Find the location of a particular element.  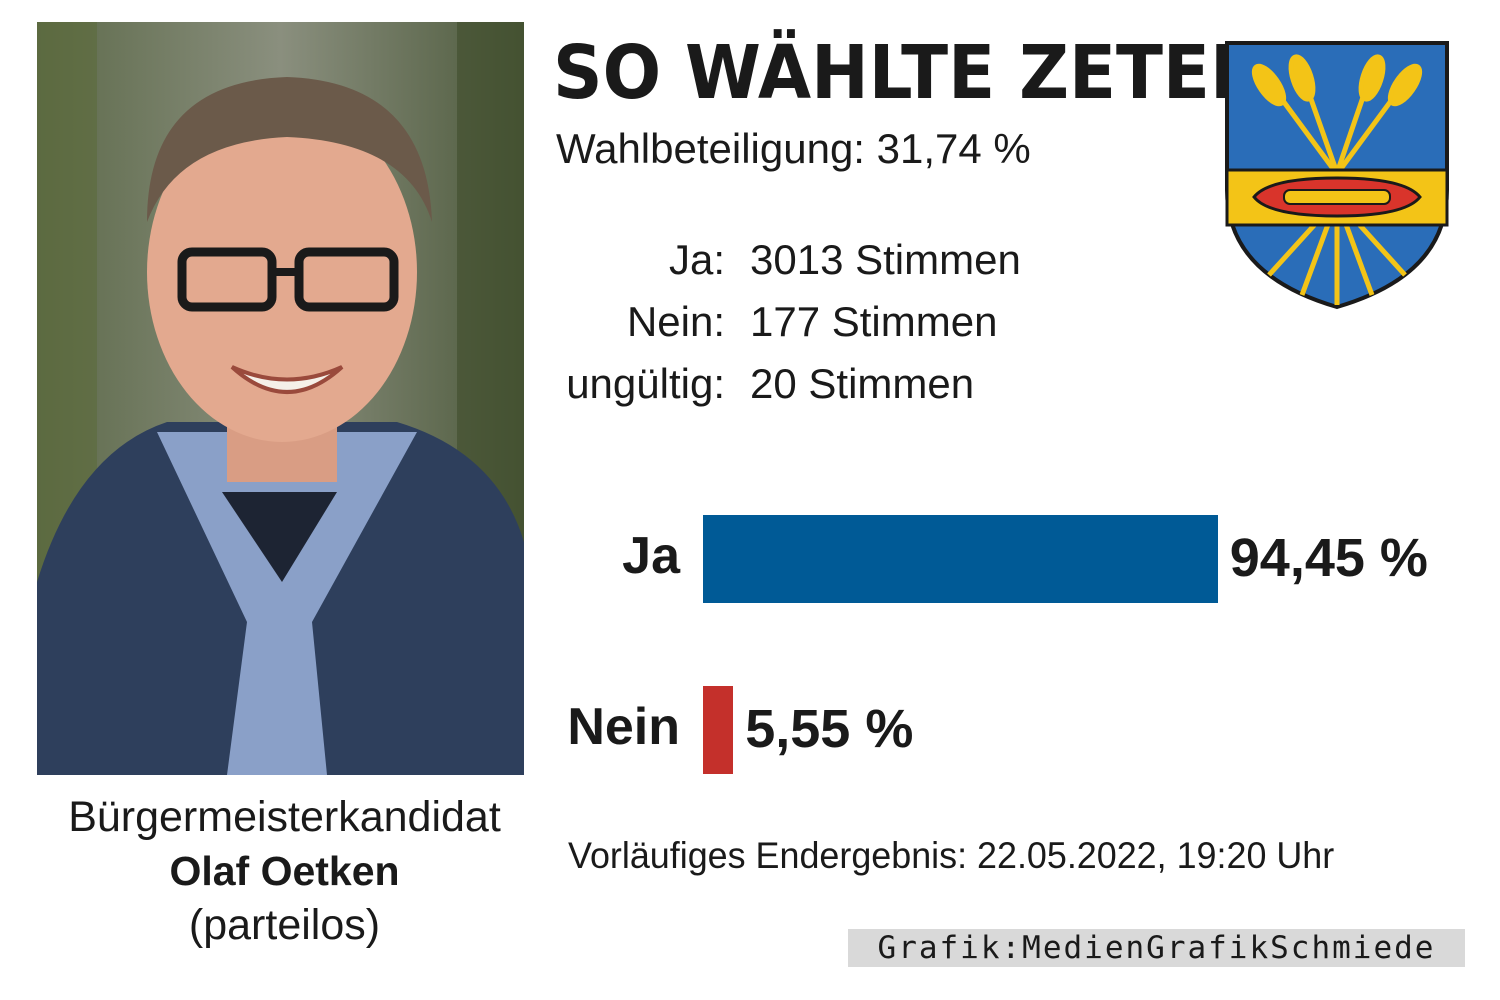

vote-value: 20 Stimmen is located at coordinates (862, 383).